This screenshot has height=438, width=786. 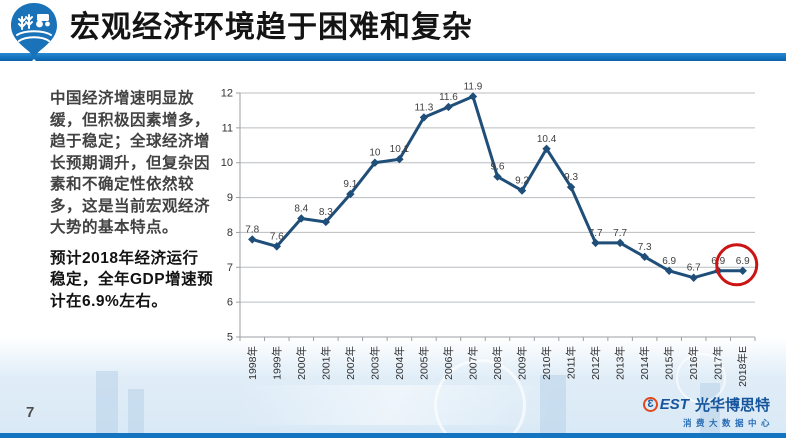 I want to click on data-point-label: 9.1, so click(x=350, y=184).